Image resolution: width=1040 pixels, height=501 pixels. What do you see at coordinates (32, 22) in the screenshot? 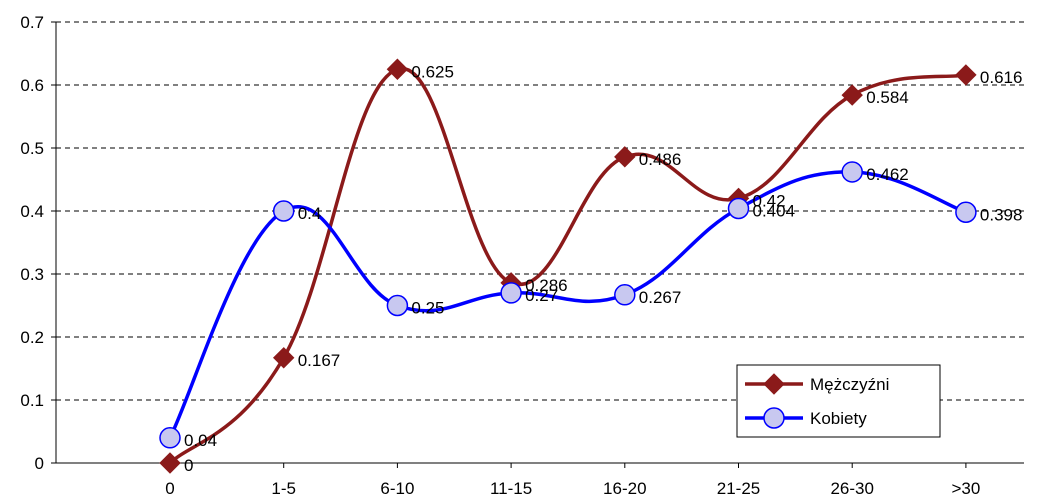
I see `y-tick-label: 0.7` at bounding box center [32, 22].